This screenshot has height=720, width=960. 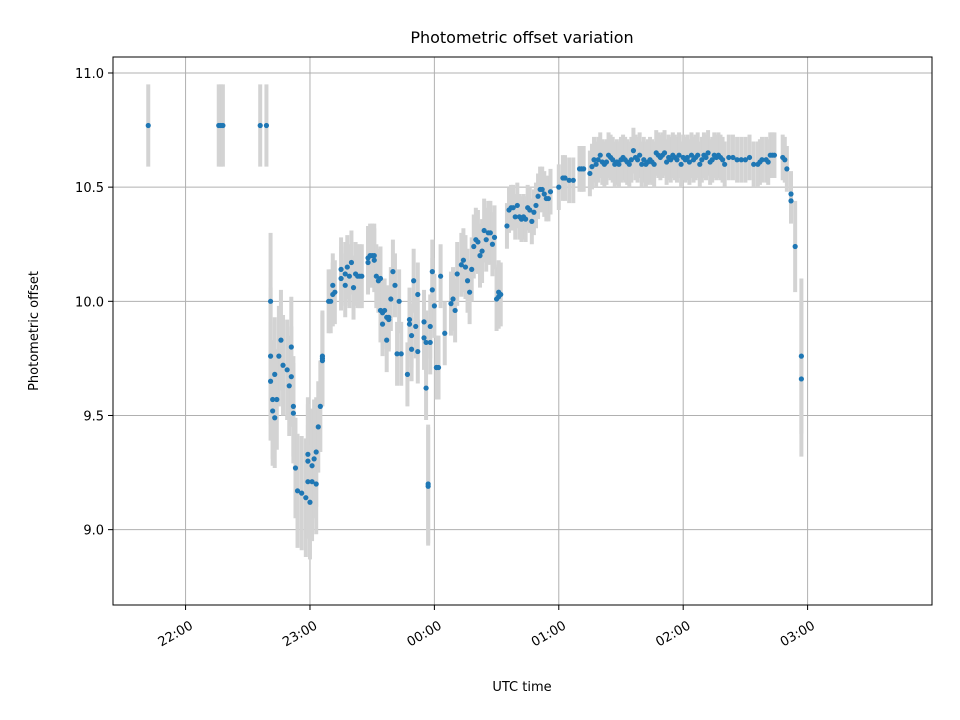 What do you see at coordinates (89, 302) in the screenshot?
I see `y-tick-label: 10.0` at bounding box center [89, 302].